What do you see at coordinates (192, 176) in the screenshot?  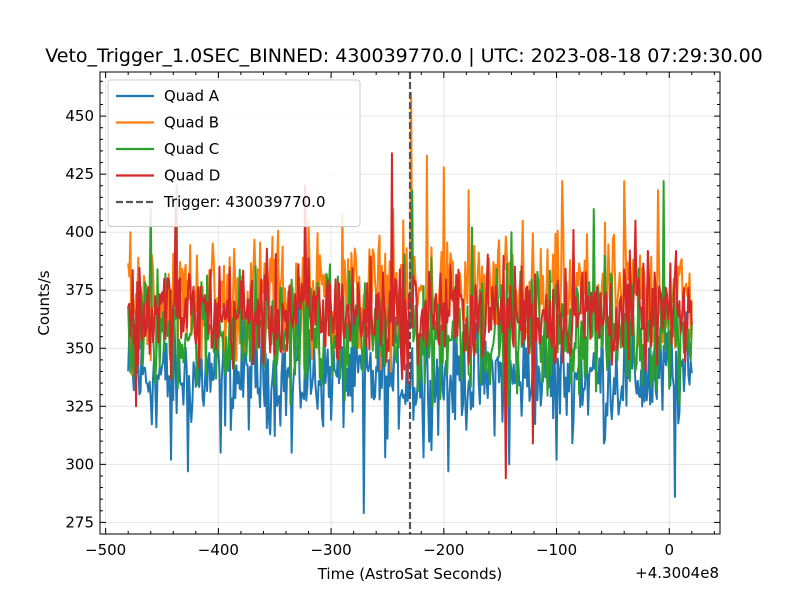 I see `legend-label-4: Quad D` at bounding box center [192, 176].